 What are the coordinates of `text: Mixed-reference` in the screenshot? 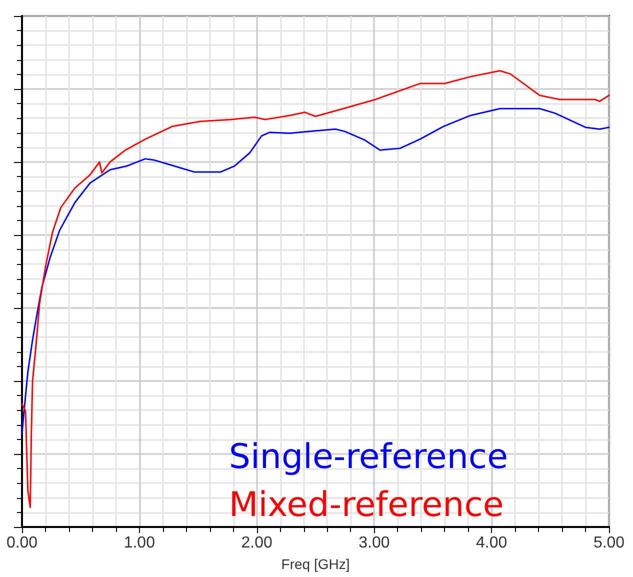 It's located at (366, 505).